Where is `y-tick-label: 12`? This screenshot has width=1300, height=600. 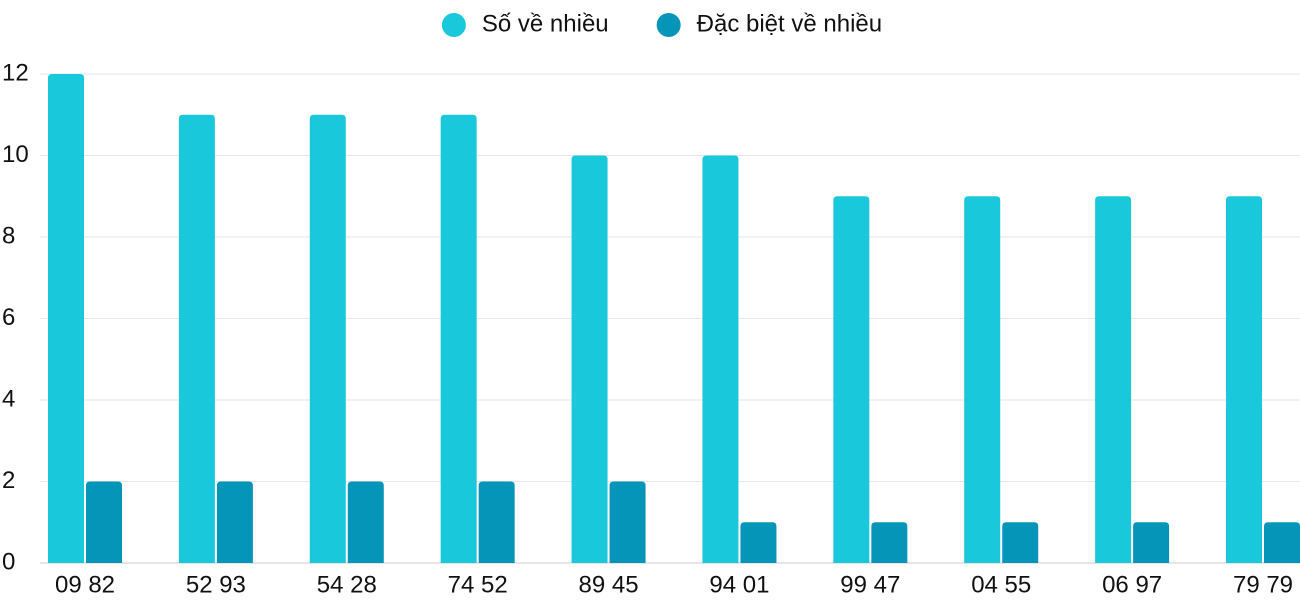
y-tick-label: 12 is located at coordinates (15, 72).